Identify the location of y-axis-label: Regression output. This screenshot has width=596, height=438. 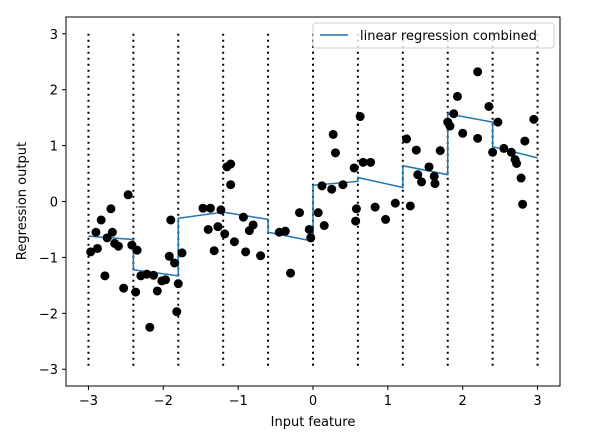
(22, 201).